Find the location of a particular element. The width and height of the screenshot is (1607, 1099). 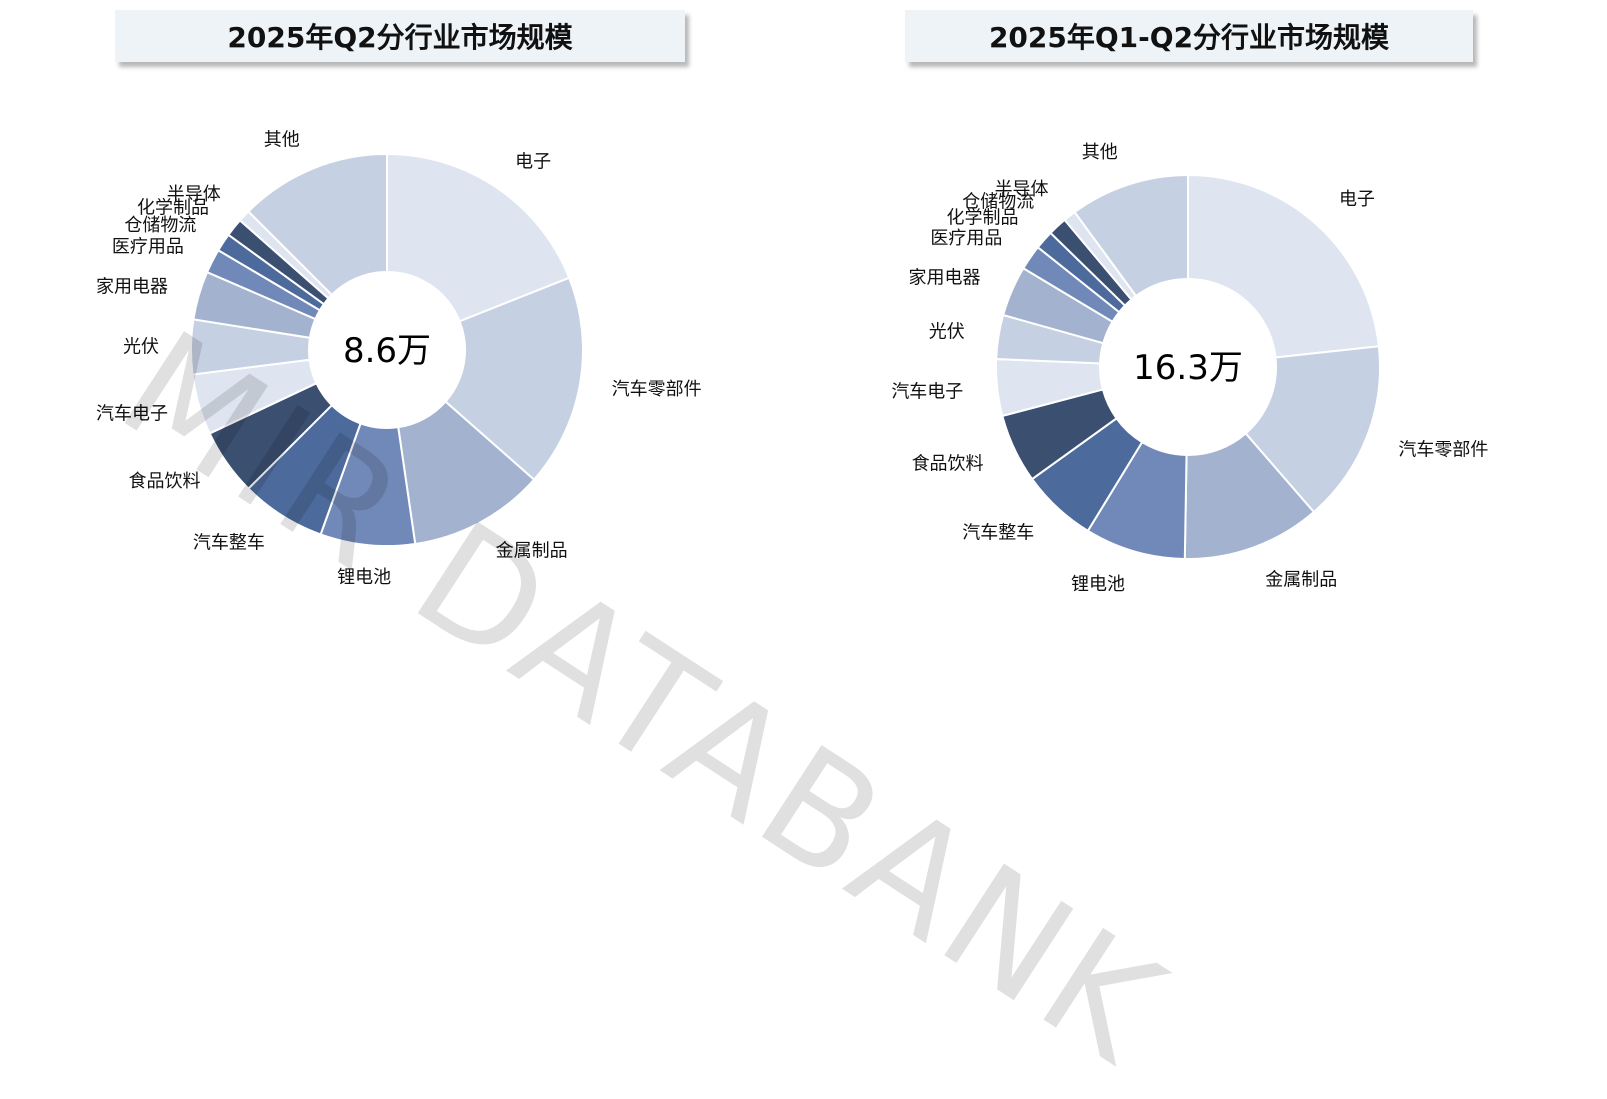

slice-label-11: 化学制品 is located at coordinates (983, 217).